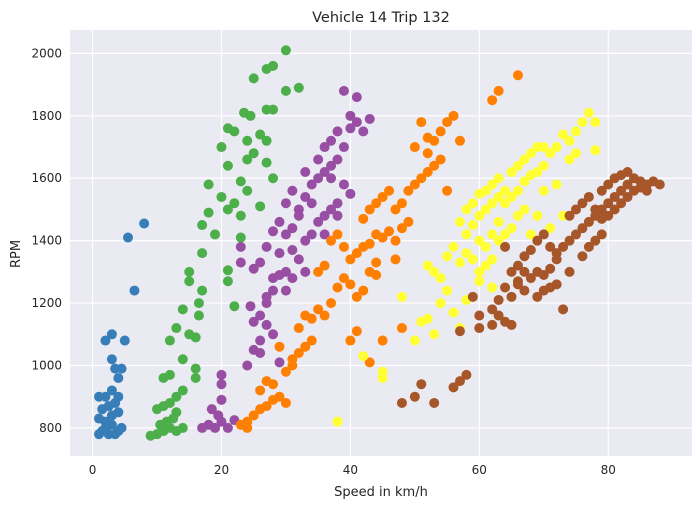 This screenshot has height=511, width=700. Describe the element at coordinates (50, 428) in the screenshot. I see `y-tick-label: 800` at that location.